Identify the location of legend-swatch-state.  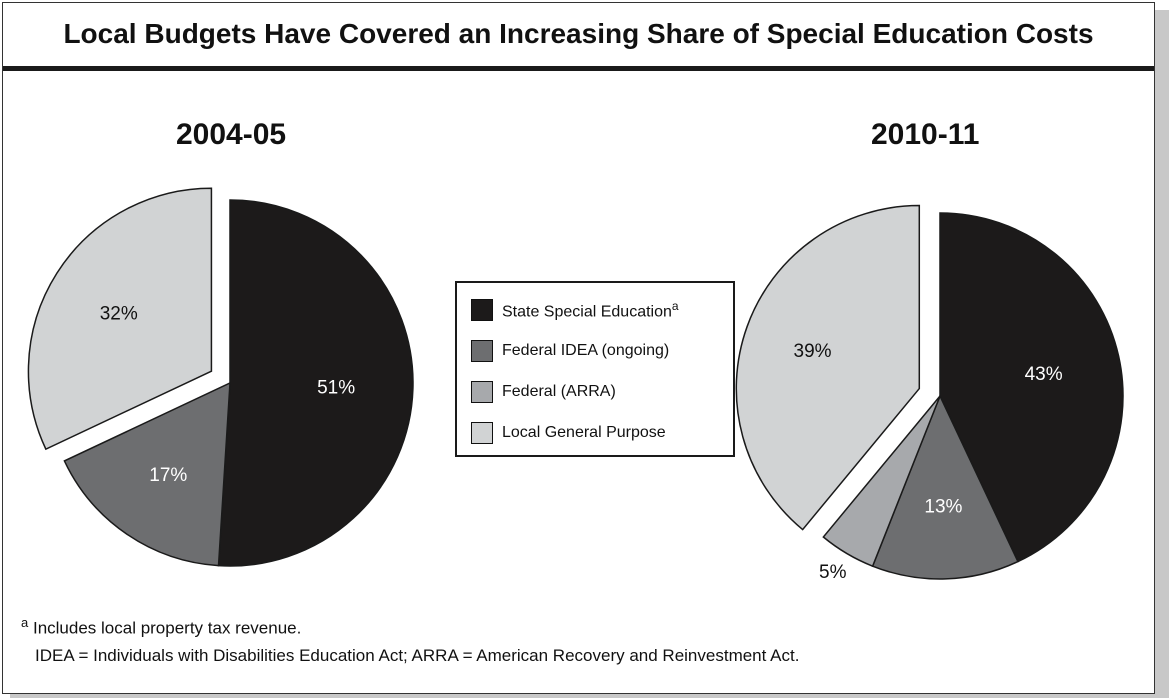
(482, 310).